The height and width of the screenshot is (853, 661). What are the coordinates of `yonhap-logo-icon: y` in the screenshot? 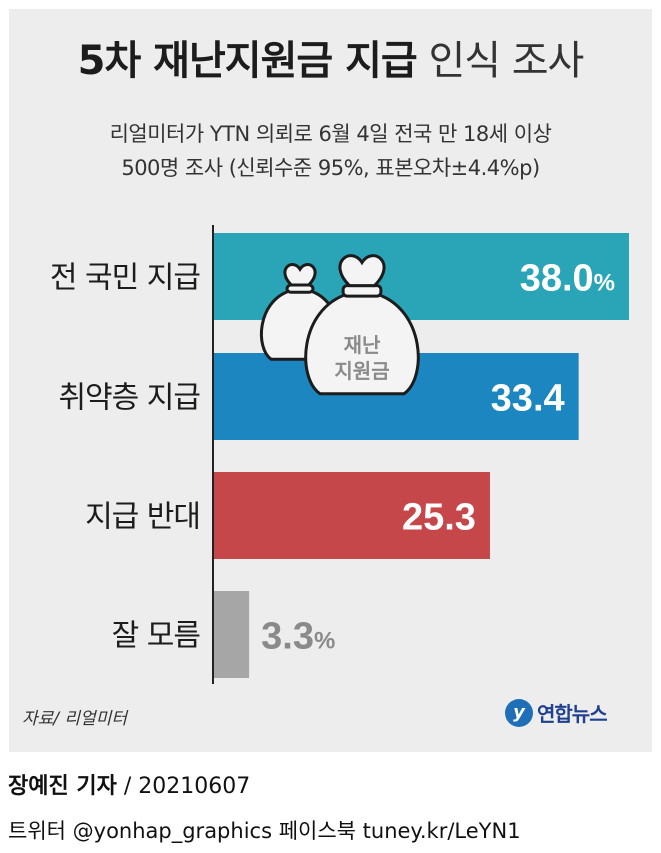 It's located at (519, 712).